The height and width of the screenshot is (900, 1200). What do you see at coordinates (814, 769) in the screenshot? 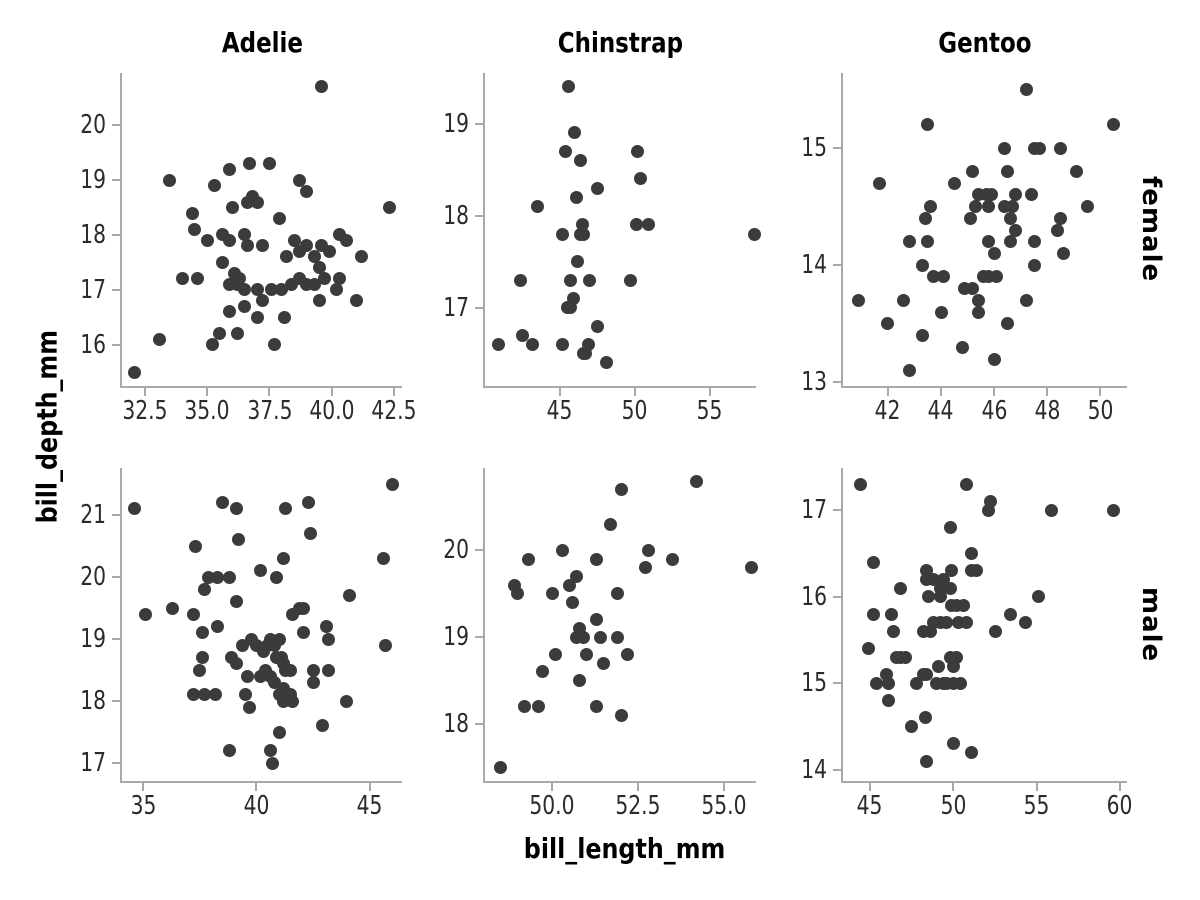
I see `y-tick-label: 14` at bounding box center [814, 769].